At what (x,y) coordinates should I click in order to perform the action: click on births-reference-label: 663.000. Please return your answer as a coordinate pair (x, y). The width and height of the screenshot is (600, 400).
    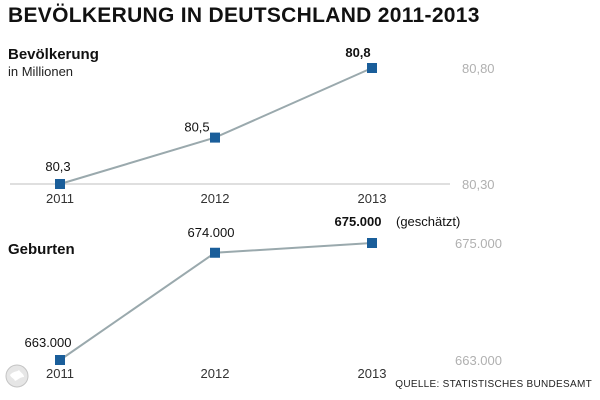
    Looking at the image, I should click on (478, 360).